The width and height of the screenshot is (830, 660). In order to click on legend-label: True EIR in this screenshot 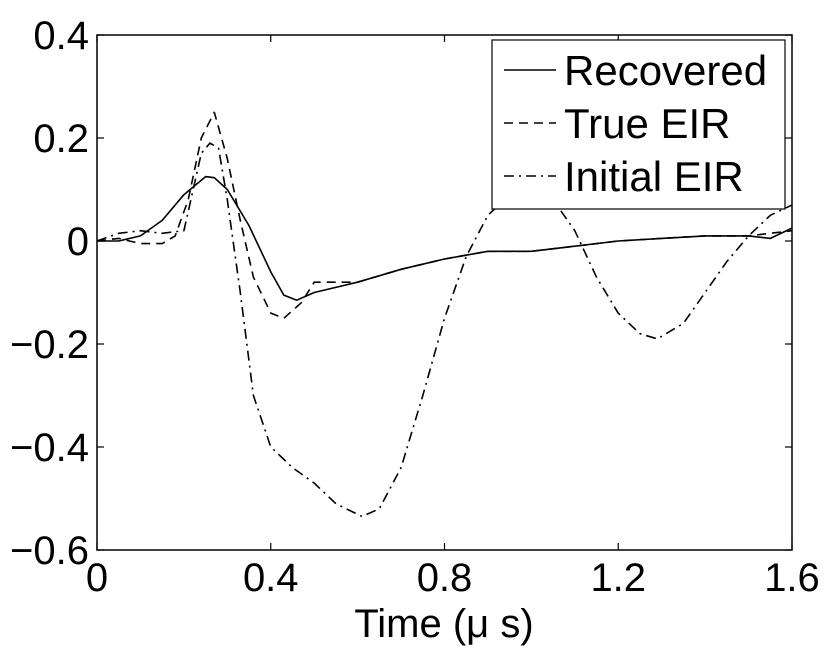, I will do `click(647, 123)`.